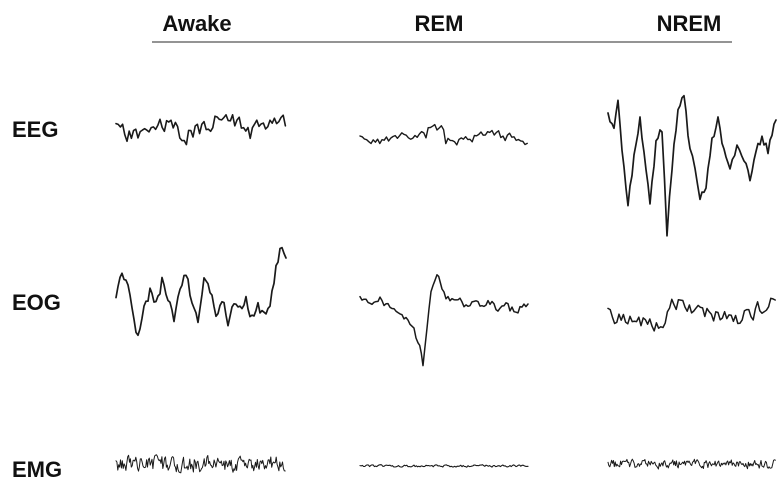  What do you see at coordinates (196, 23) in the screenshot?
I see `stage-title-awake: Awake` at bounding box center [196, 23].